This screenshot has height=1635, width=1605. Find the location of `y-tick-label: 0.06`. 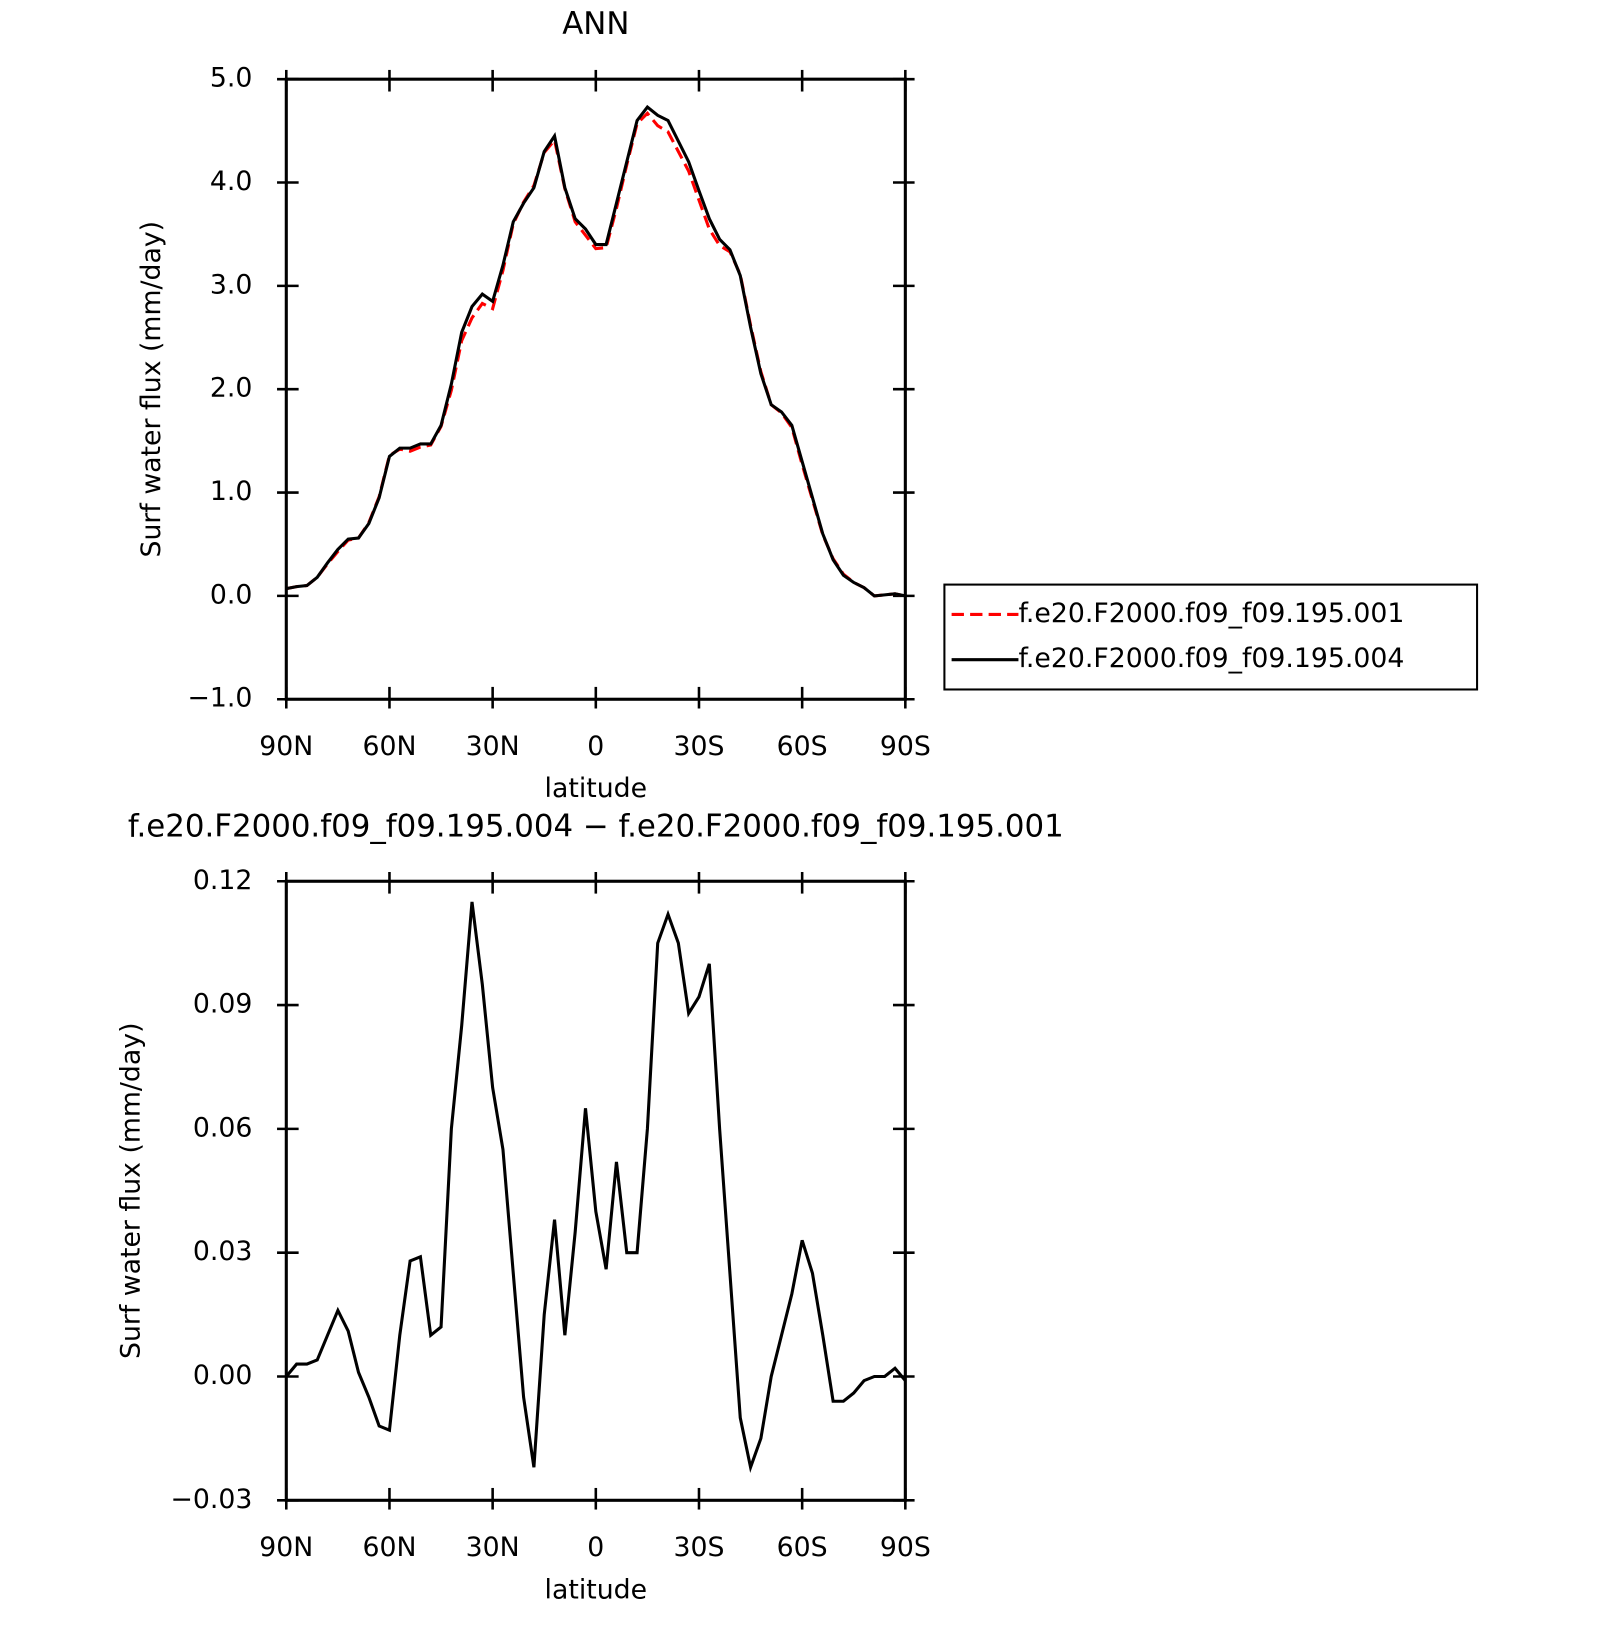

y-tick-label: 0.06 is located at coordinates (223, 1127).